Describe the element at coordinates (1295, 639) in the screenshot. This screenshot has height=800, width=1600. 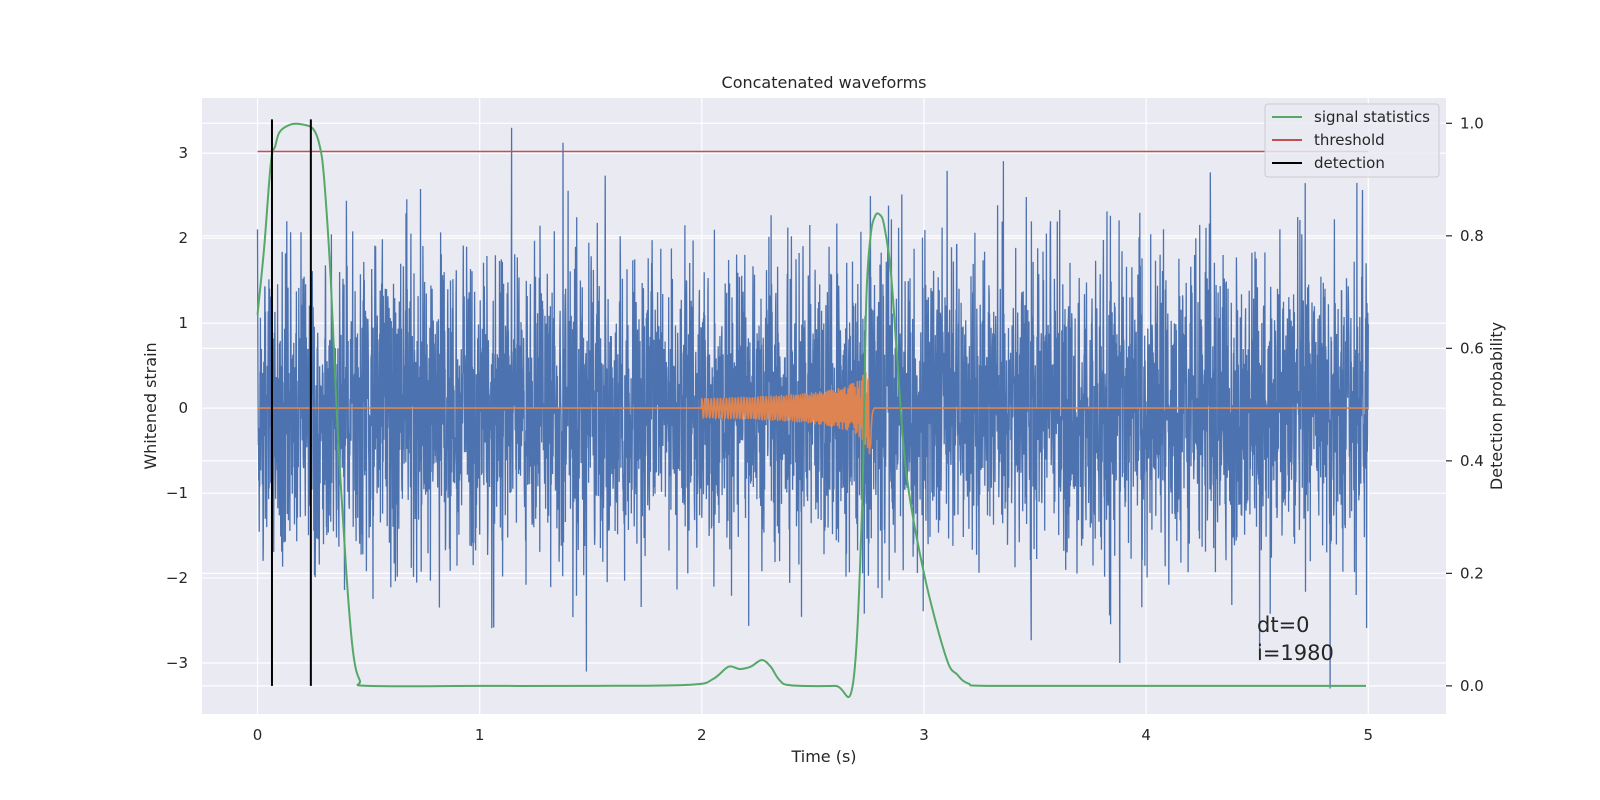
I see `annotation-box: dt=0 i=1980` at that location.